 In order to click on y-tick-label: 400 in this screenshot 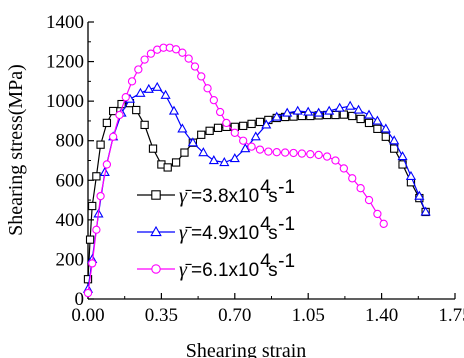, I will do `click(70, 220)`.